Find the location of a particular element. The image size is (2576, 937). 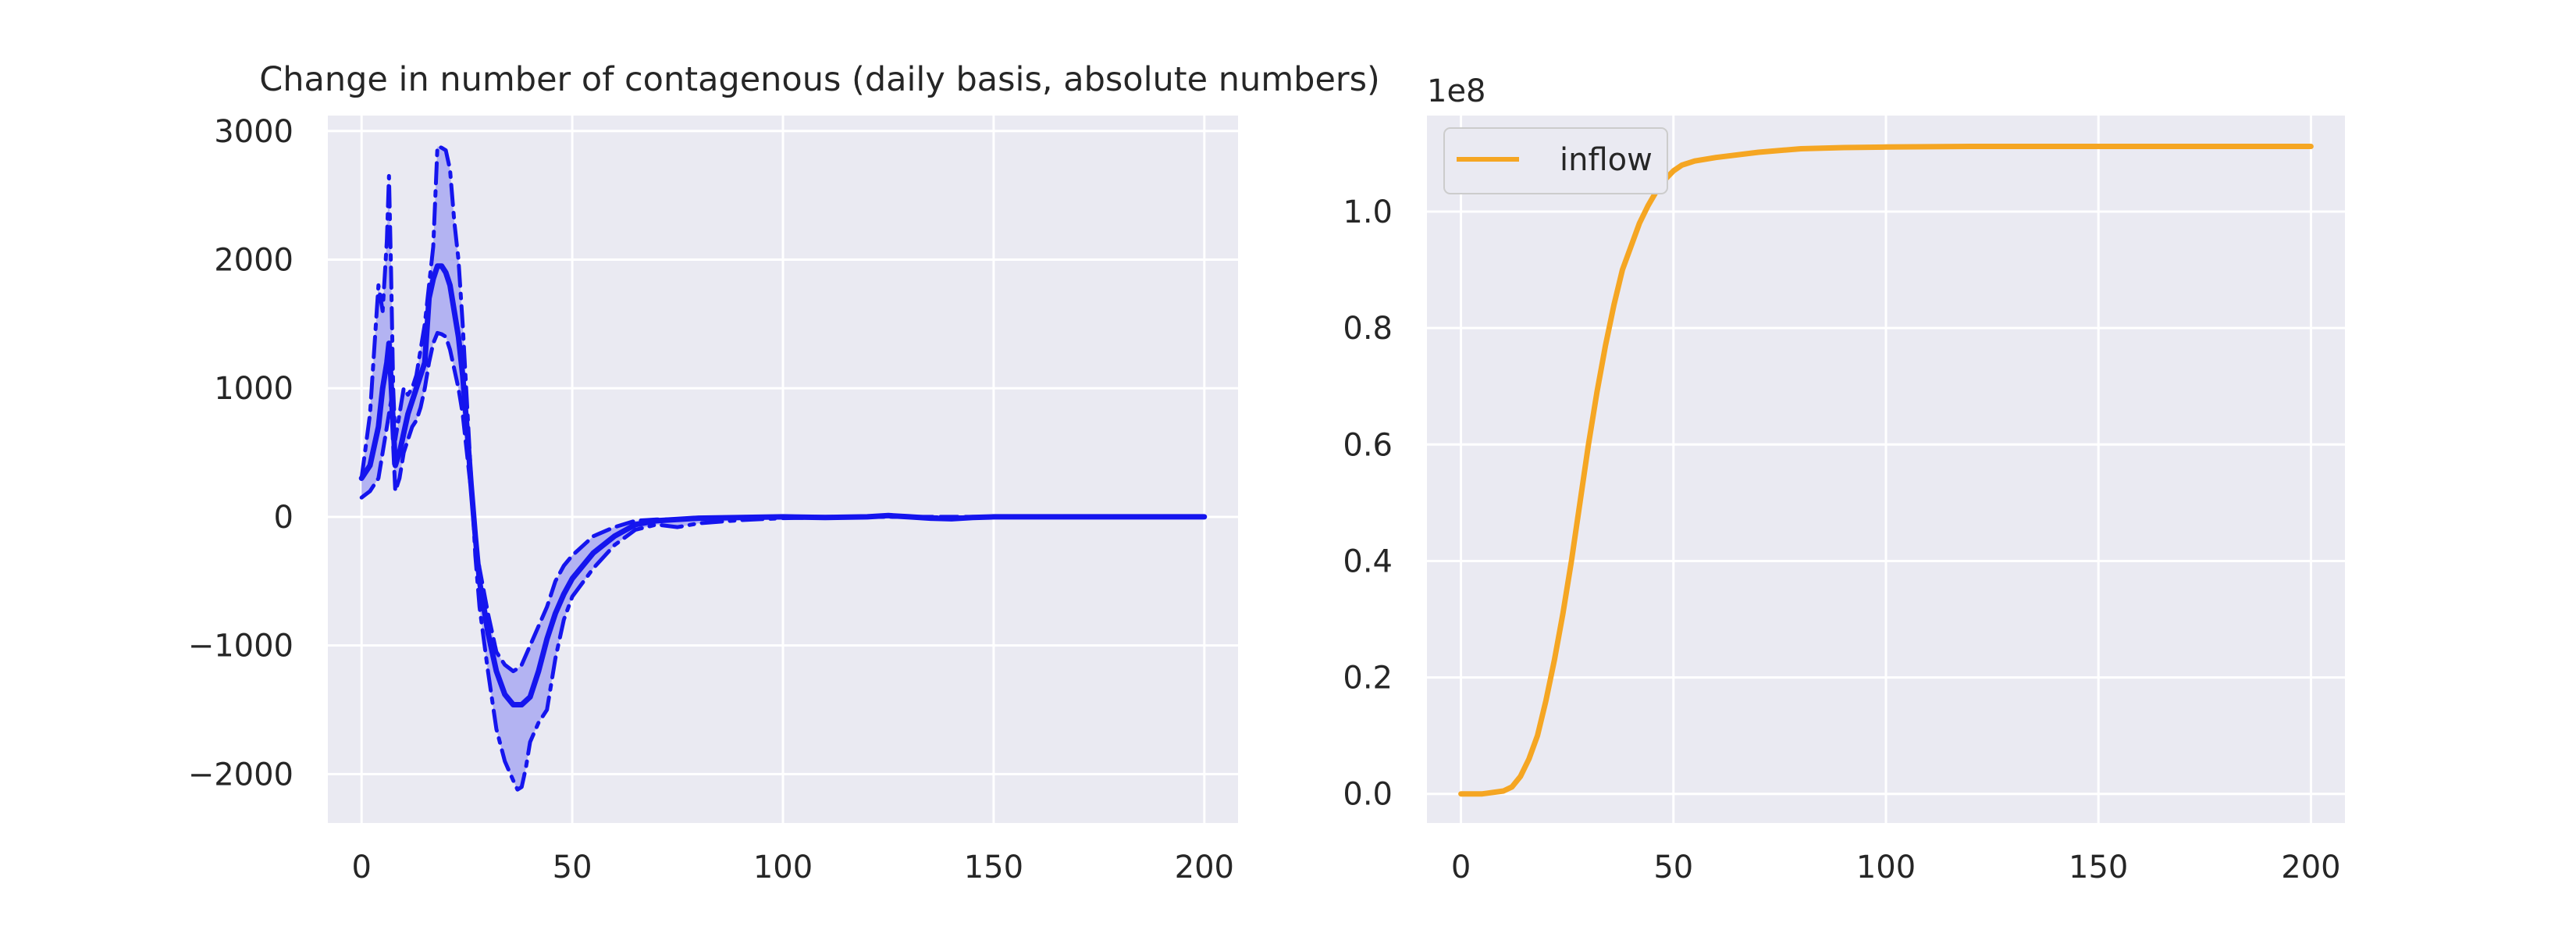

left-x-tick-label: 100 is located at coordinates (783, 867).